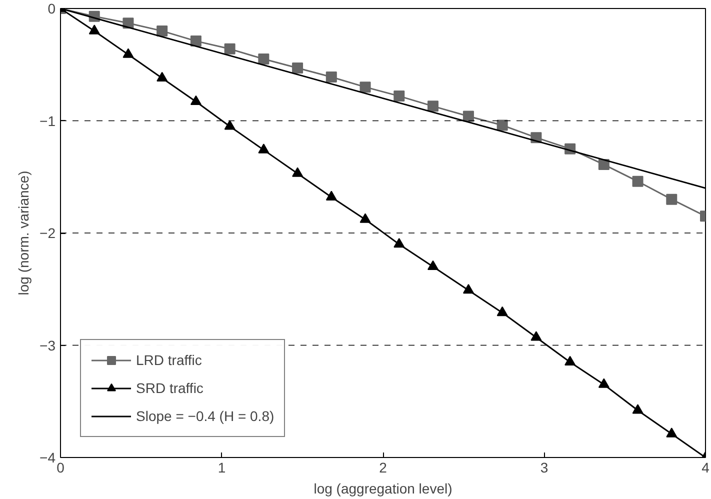 Image resolution: width=711 pixels, height=499 pixels. Describe the element at coordinates (706, 468) in the screenshot. I see `x-tick-label: 4` at that location.